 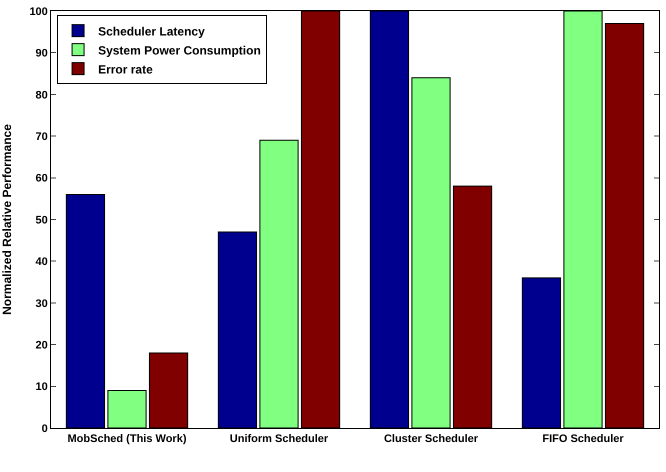 I want to click on y-tick-label: 50, so click(x=42, y=220).